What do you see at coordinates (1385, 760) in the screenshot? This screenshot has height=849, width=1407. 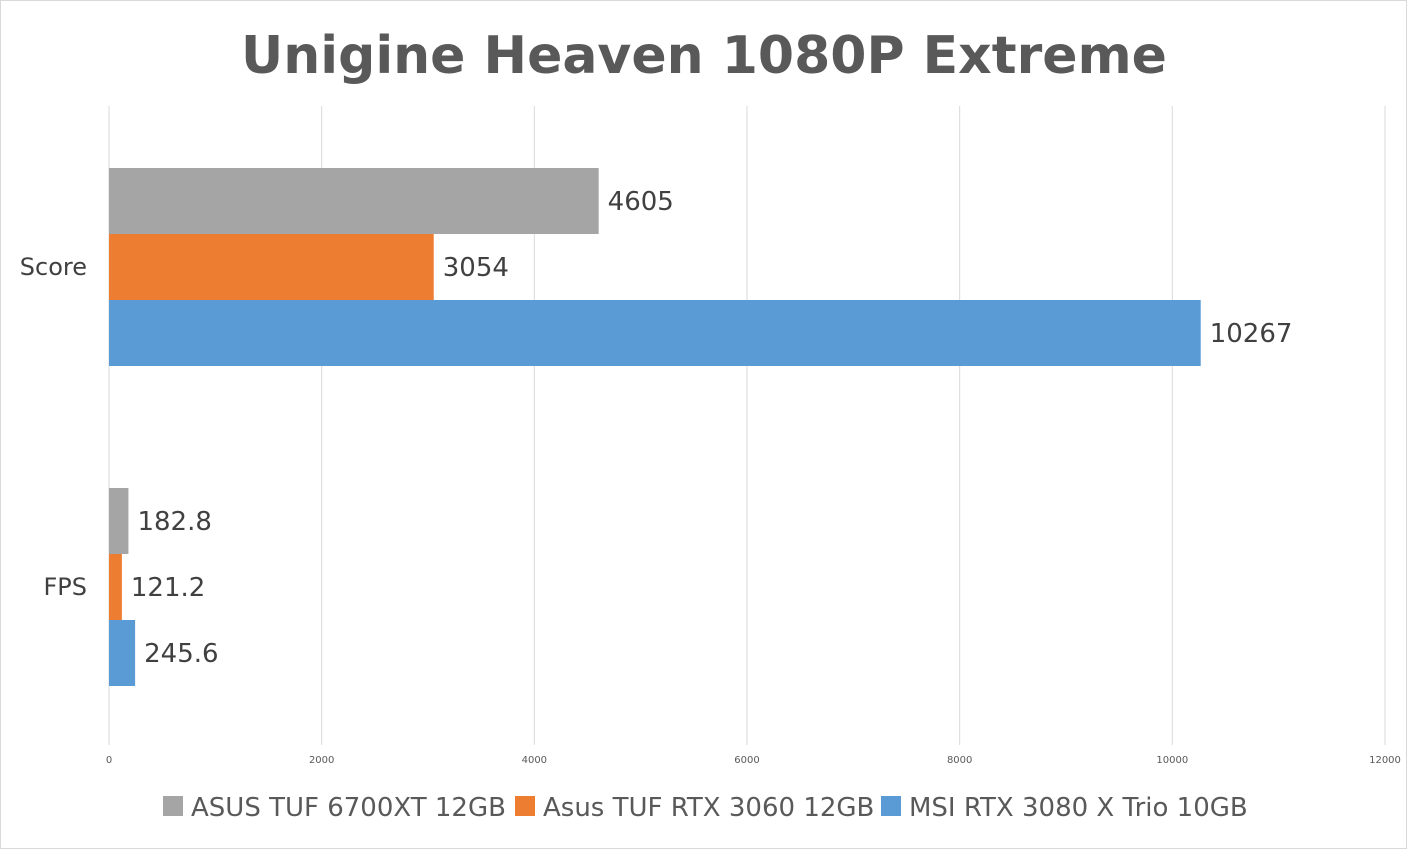 I see `x-tick-label: 12000` at bounding box center [1385, 760].